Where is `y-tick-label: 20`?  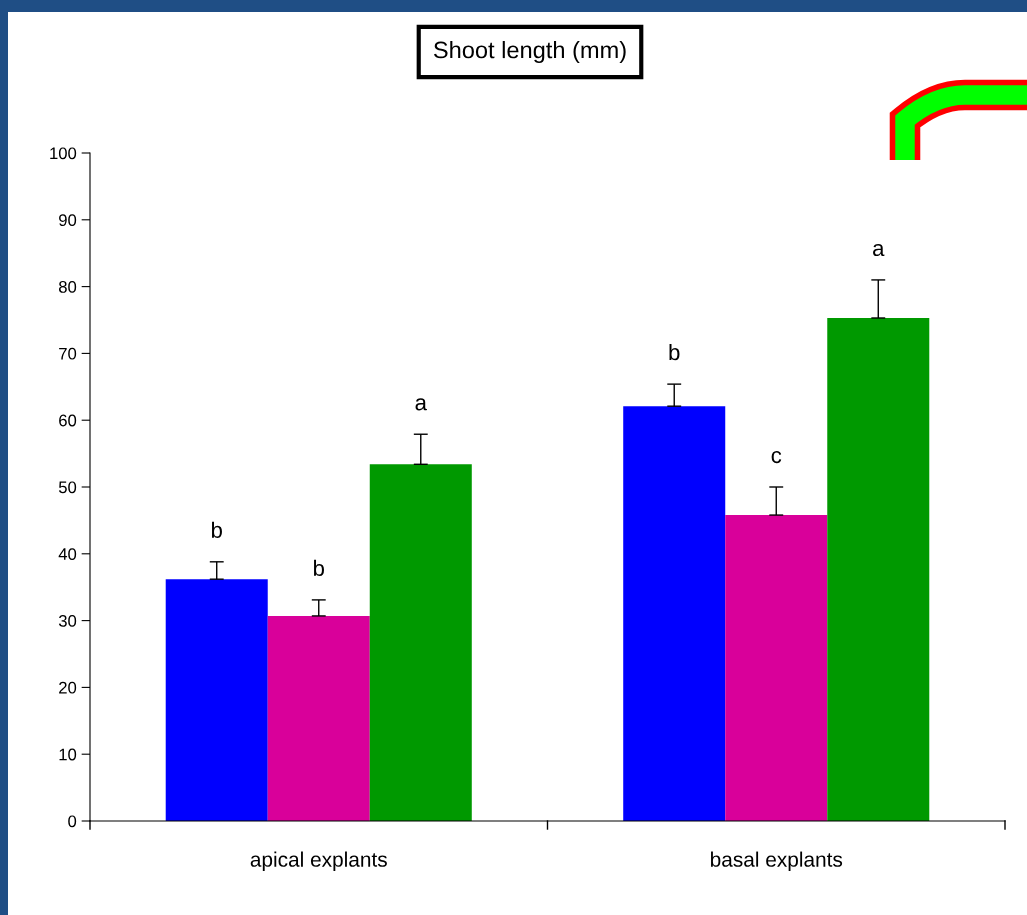
y-tick-label: 20 is located at coordinates (68, 687).